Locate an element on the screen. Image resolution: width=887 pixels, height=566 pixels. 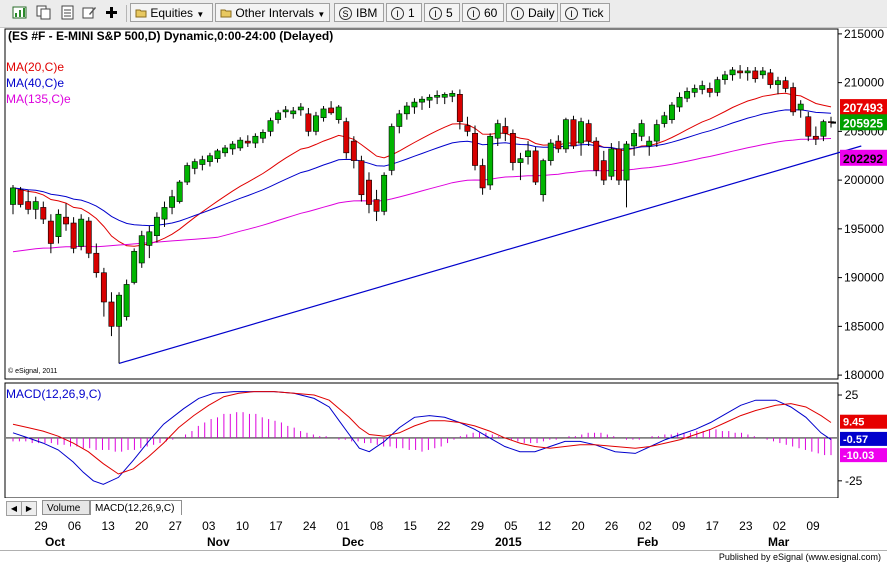
x-axis-day-label: 10 is located at coordinates (242, 526).